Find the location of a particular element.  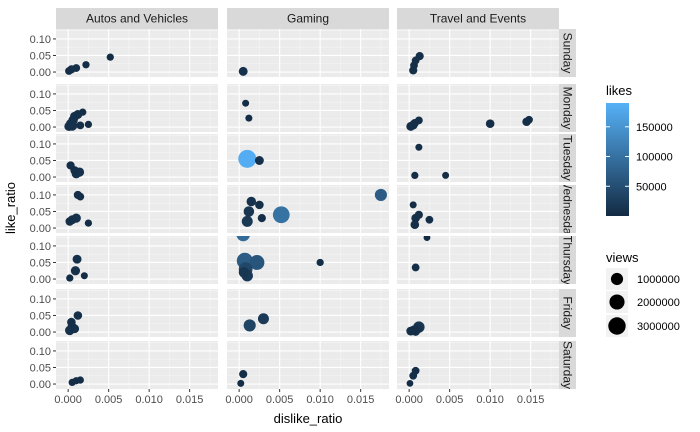

panel-travel-and-events-wednesday is located at coordinates (478, 209).